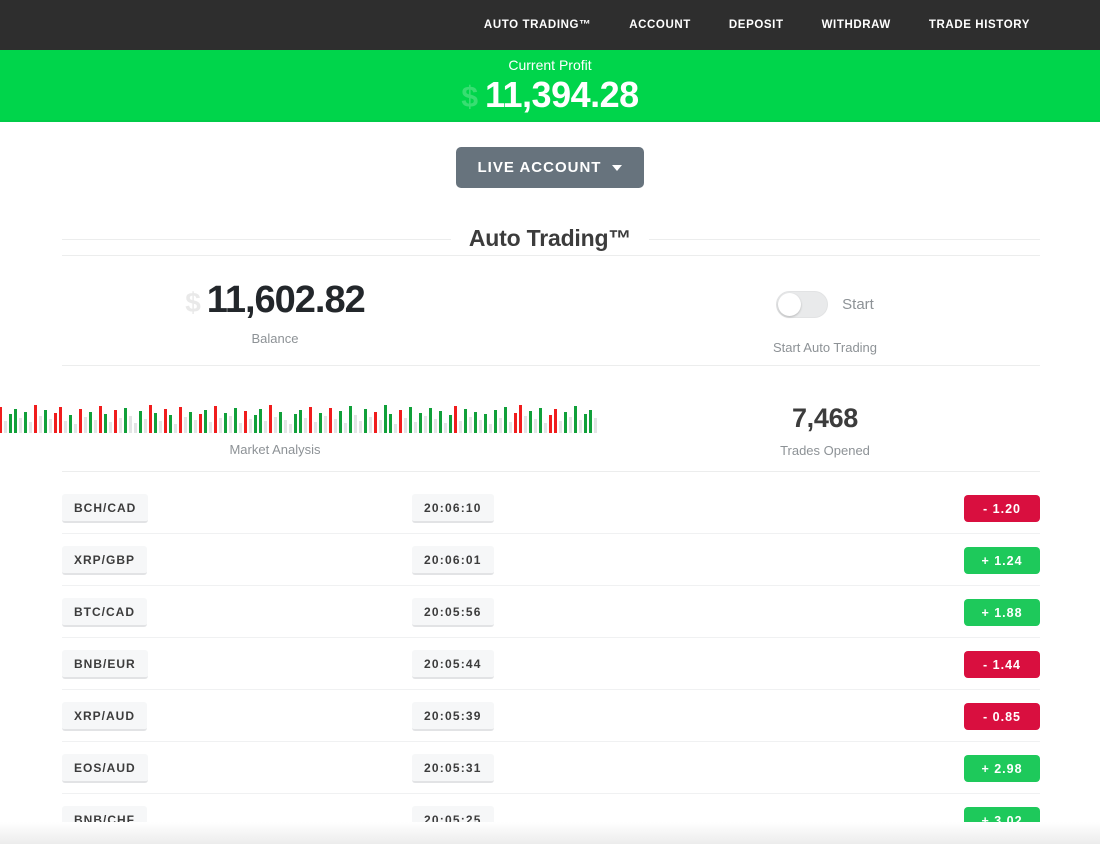 This screenshot has height=844, width=1100. What do you see at coordinates (979, 25) in the screenshot?
I see `nav-trade-history: TRADE HISTORY` at bounding box center [979, 25].